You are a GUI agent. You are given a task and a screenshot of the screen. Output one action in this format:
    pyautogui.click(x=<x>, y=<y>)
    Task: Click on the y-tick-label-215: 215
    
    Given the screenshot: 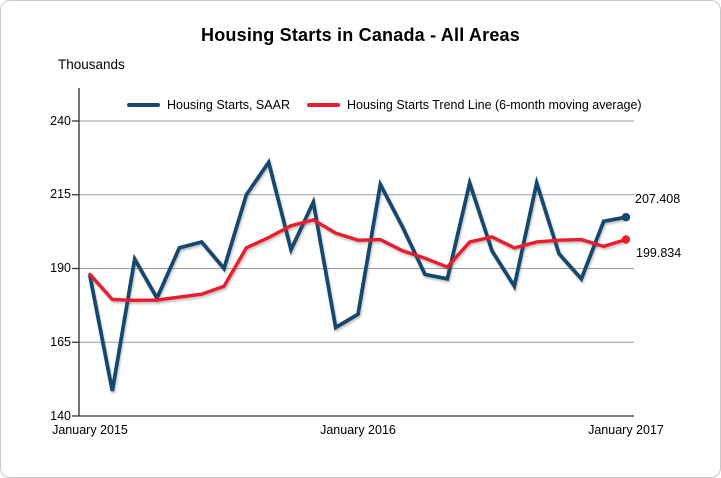 What is the action you would take?
    pyautogui.click(x=60, y=194)
    